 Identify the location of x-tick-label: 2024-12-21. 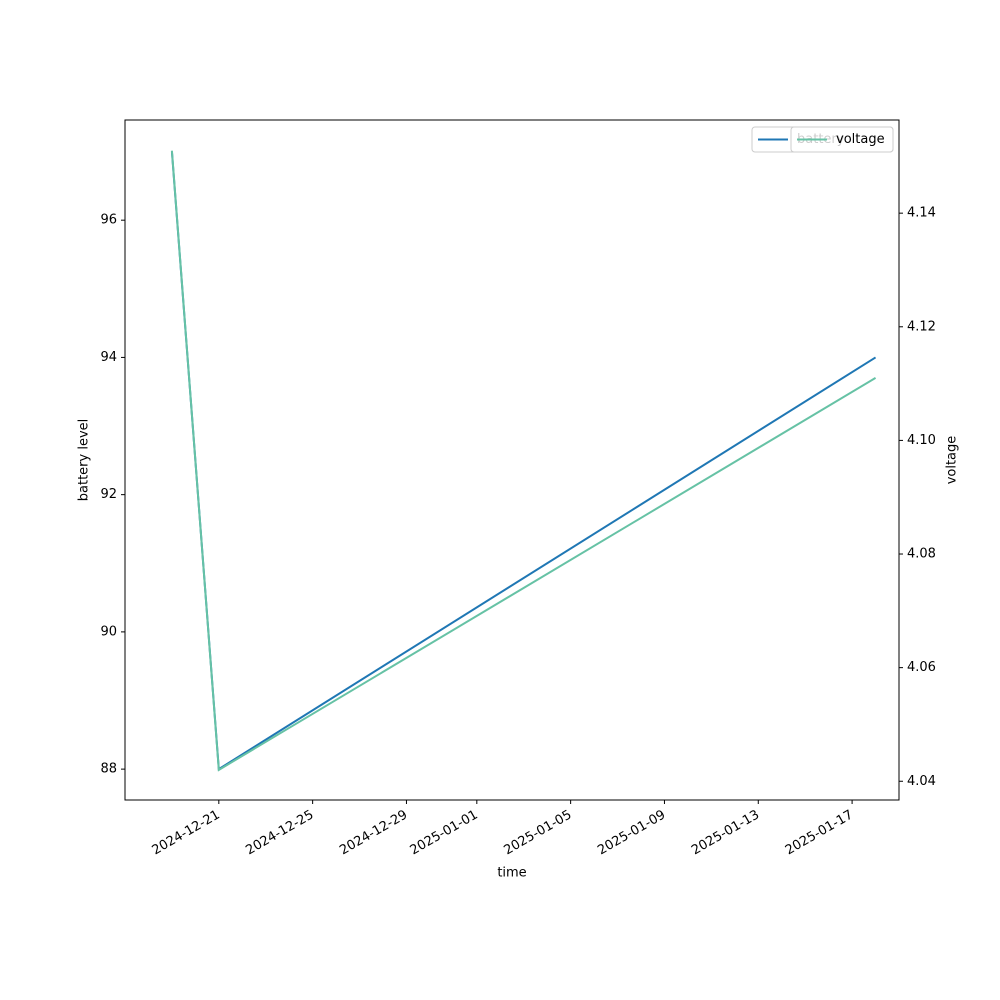
(186, 833).